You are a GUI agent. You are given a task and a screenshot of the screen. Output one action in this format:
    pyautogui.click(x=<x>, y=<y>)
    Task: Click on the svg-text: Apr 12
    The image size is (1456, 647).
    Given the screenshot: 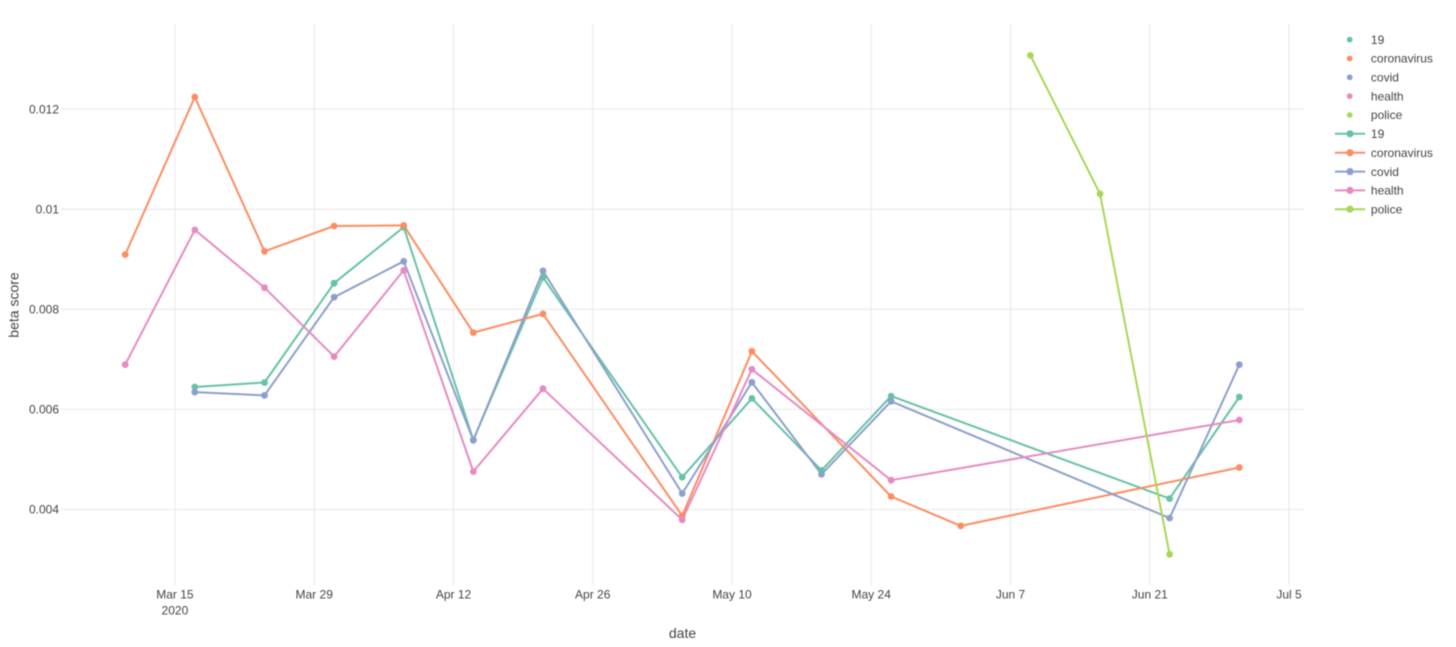 What is the action you would take?
    pyautogui.click(x=454, y=595)
    